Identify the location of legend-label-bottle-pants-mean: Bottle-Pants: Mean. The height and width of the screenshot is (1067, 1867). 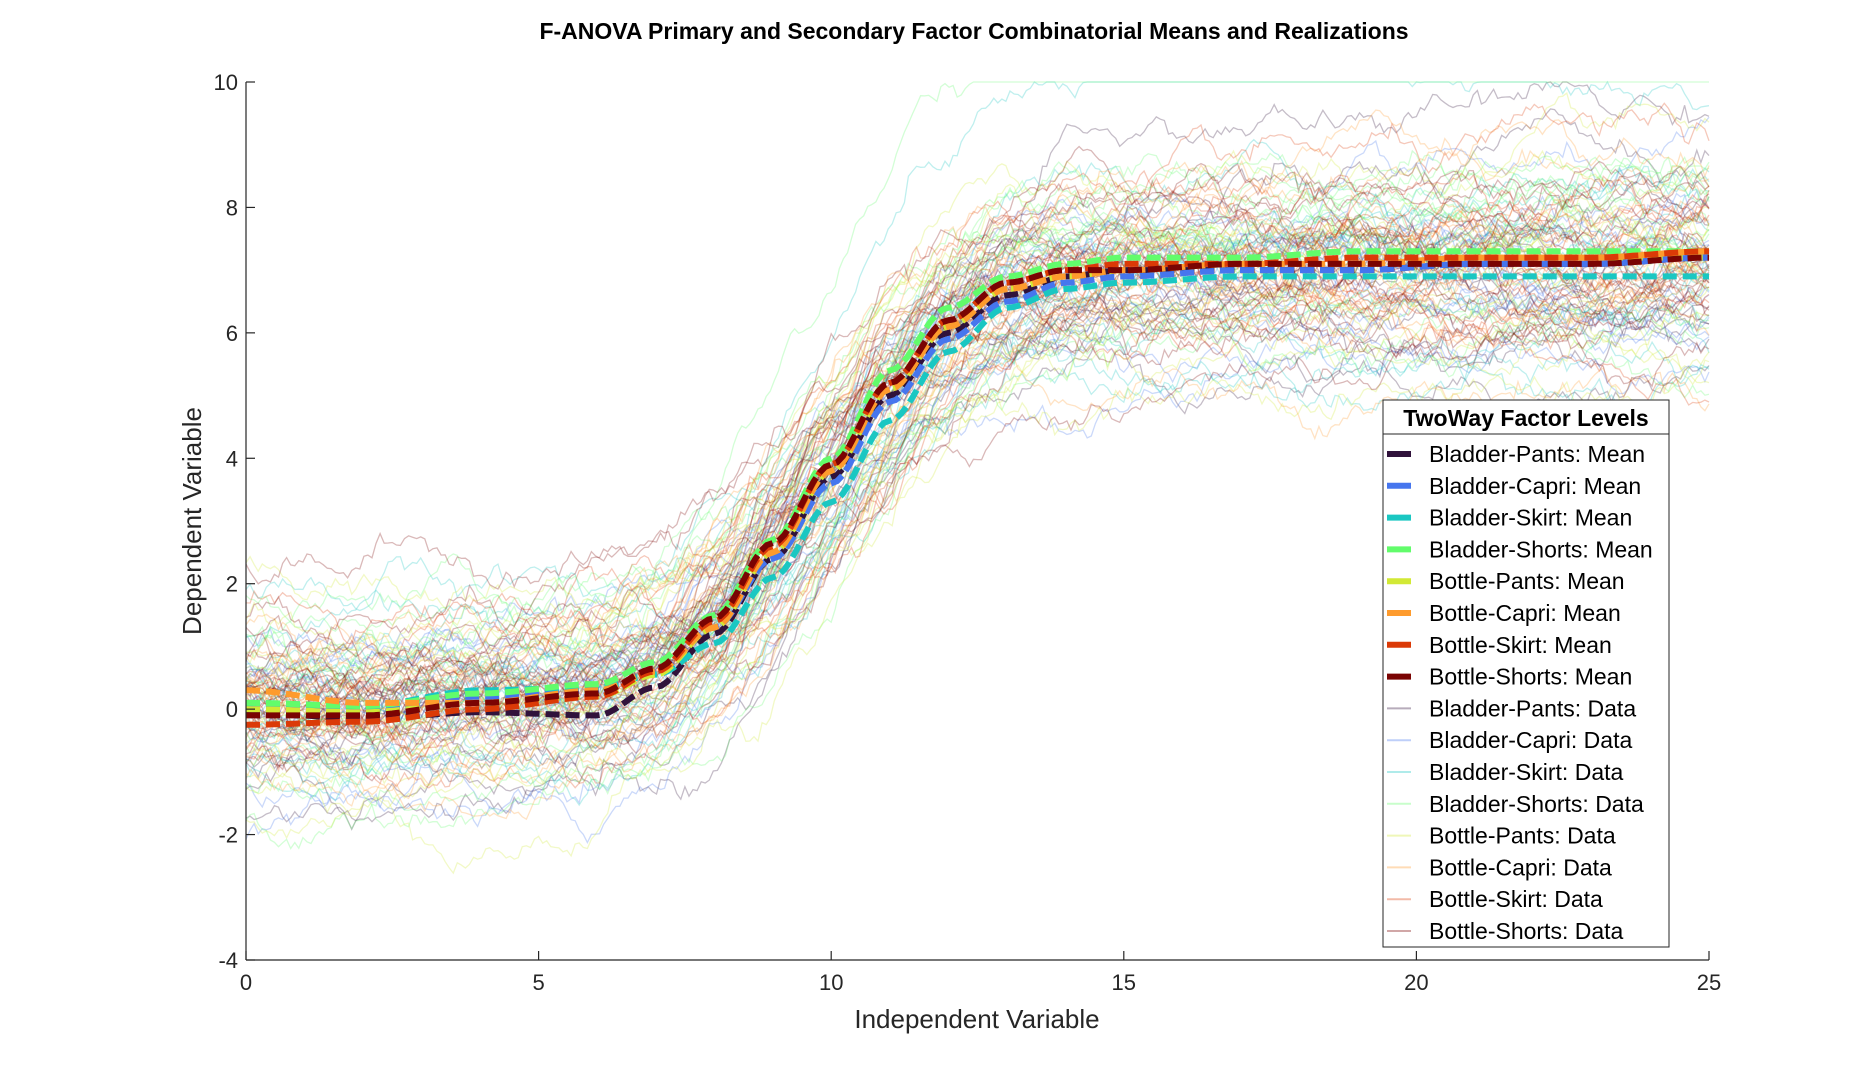
(1527, 581).